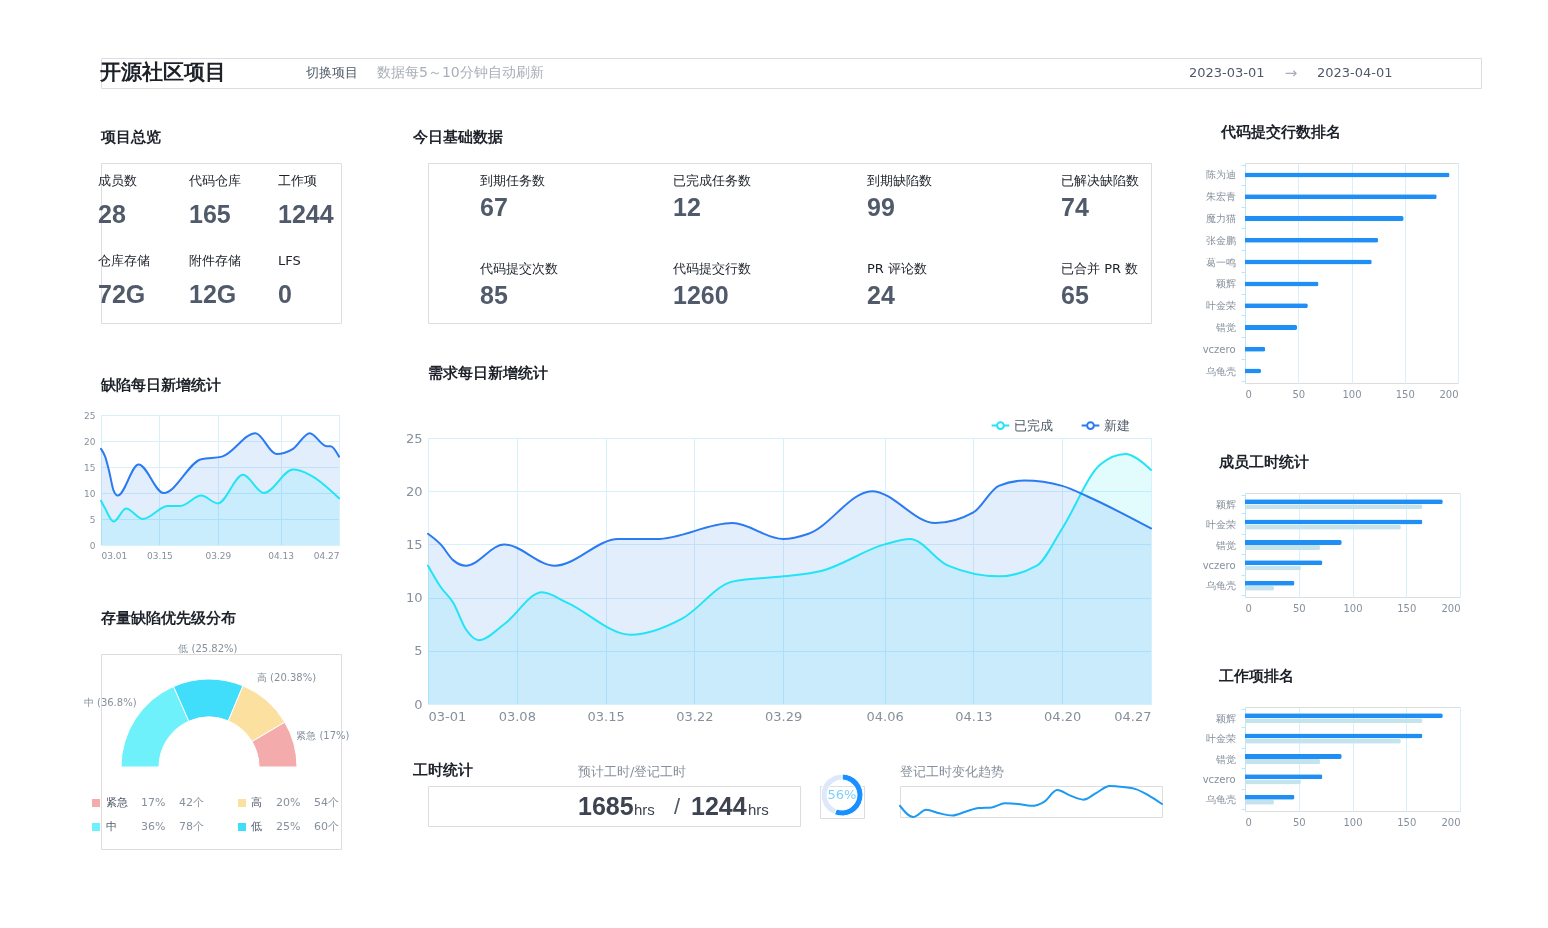 The image size is (1548, 928). I want to click on y-tick-label: 魔力猫, so click(1220, 219).